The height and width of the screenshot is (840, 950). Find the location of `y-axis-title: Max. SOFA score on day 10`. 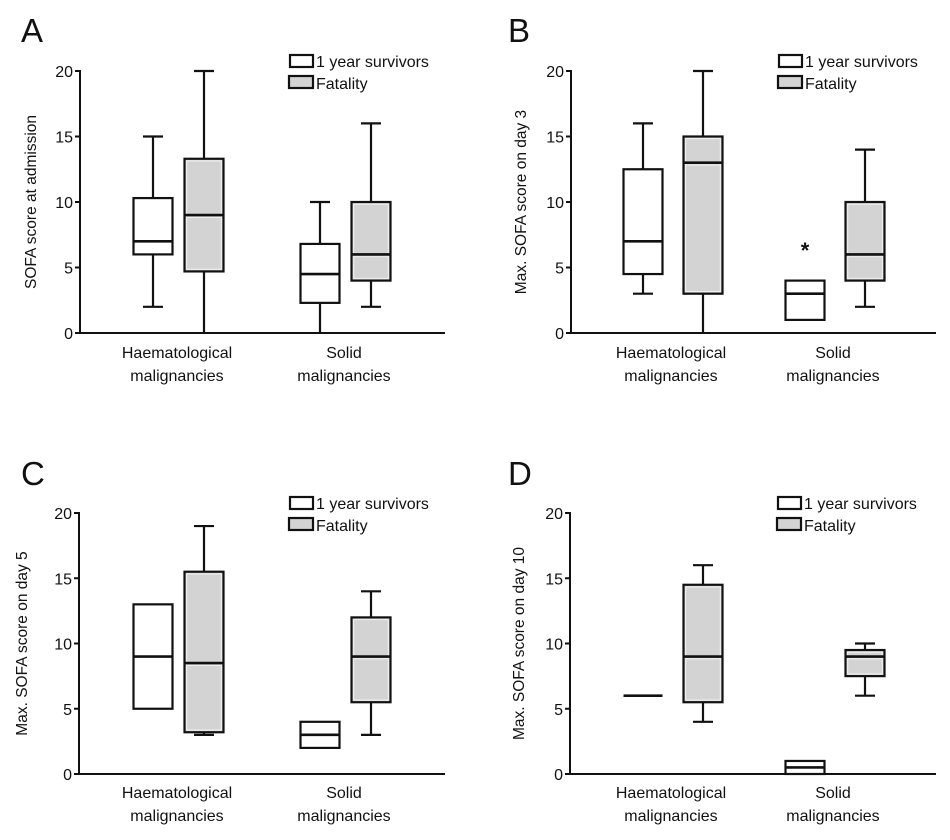

y-axis-title: Max. SOFA score on day 10 is located at coordinates (519, 643).